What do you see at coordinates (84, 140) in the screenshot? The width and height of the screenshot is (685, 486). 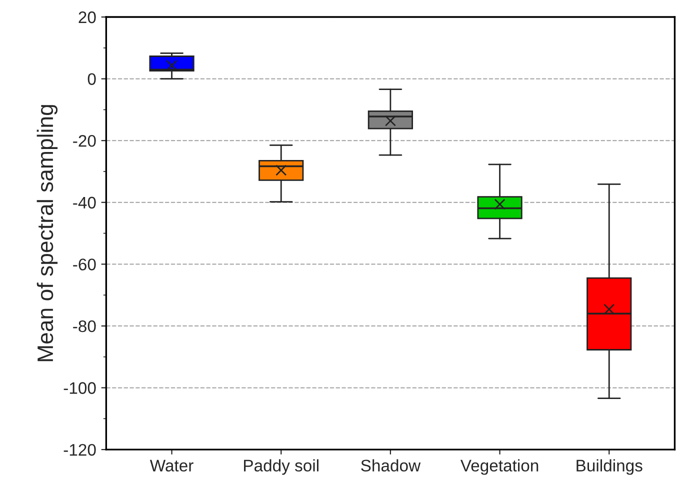 I see `y-tick-label: -20` at bounding box center [84, 140].